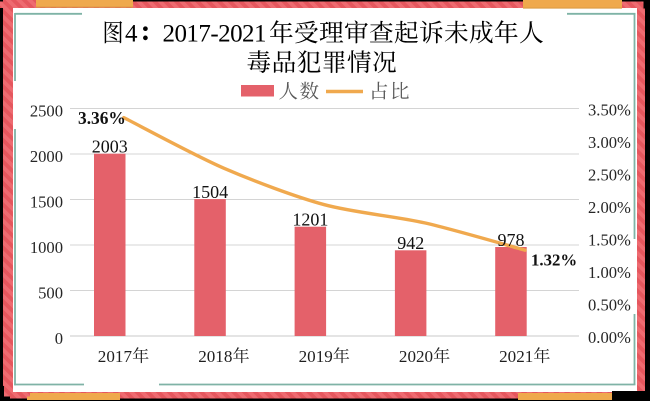 The height and width of the screenshot is (401, 650). Describe the element at coordinates (416, 356) in the screenshot. I see `svg-text: 2020` at that location.